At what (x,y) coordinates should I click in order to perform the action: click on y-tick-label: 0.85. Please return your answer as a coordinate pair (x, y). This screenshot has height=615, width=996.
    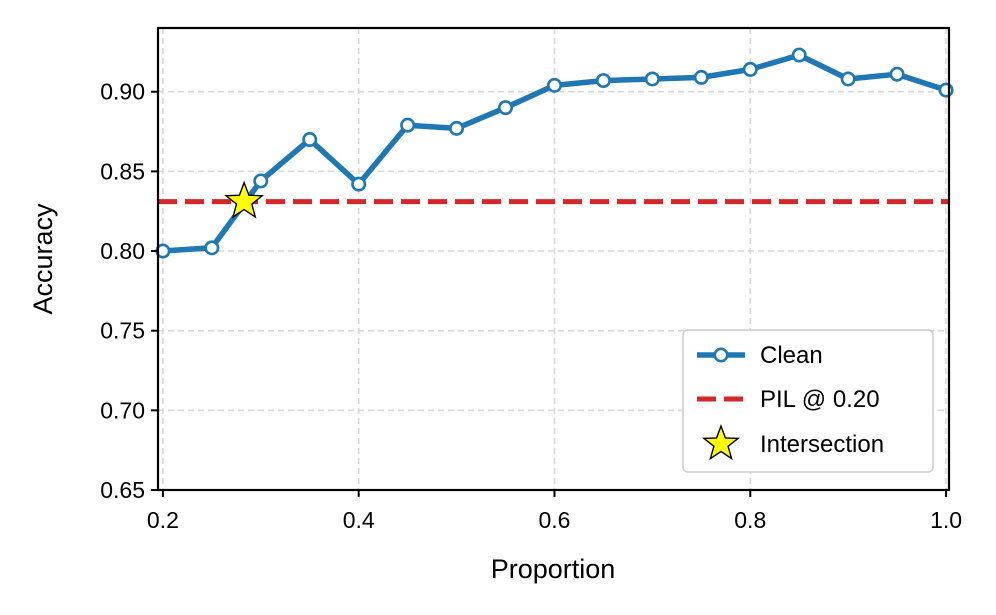
    Looking at the image, I should click on (122, 171).